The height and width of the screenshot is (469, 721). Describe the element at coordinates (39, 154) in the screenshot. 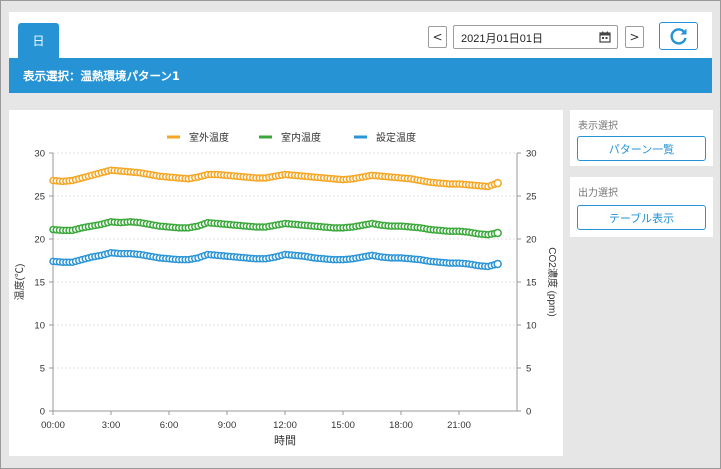

I see `y-tick-label: 30` at that location.